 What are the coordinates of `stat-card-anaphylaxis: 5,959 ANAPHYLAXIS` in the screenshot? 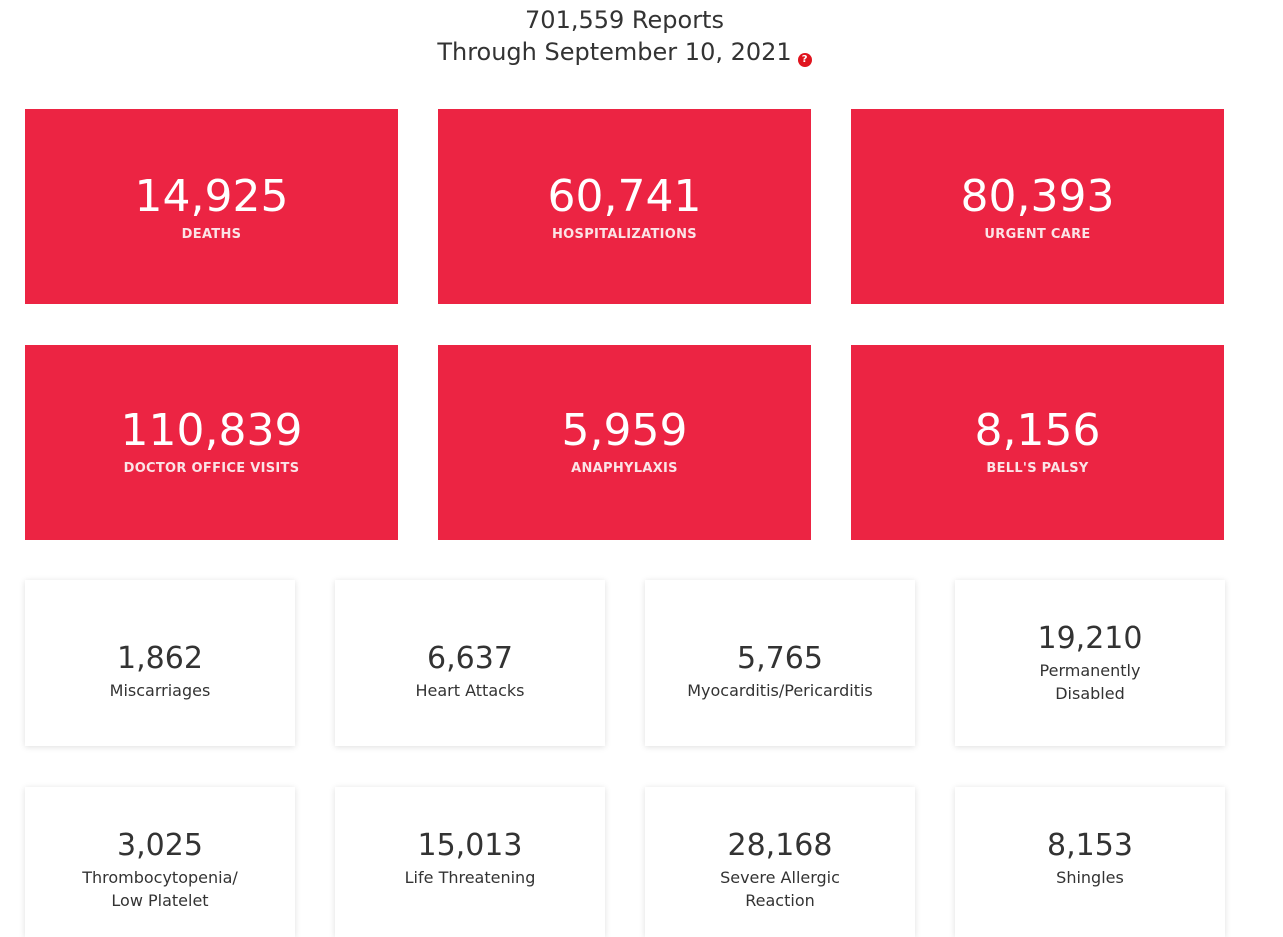 It's located at (624, 442).